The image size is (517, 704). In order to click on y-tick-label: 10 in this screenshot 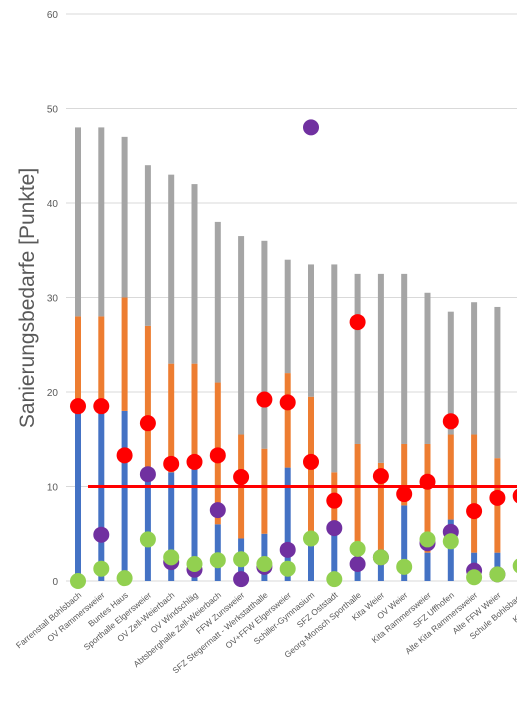, I will do `click(53, 488)`.